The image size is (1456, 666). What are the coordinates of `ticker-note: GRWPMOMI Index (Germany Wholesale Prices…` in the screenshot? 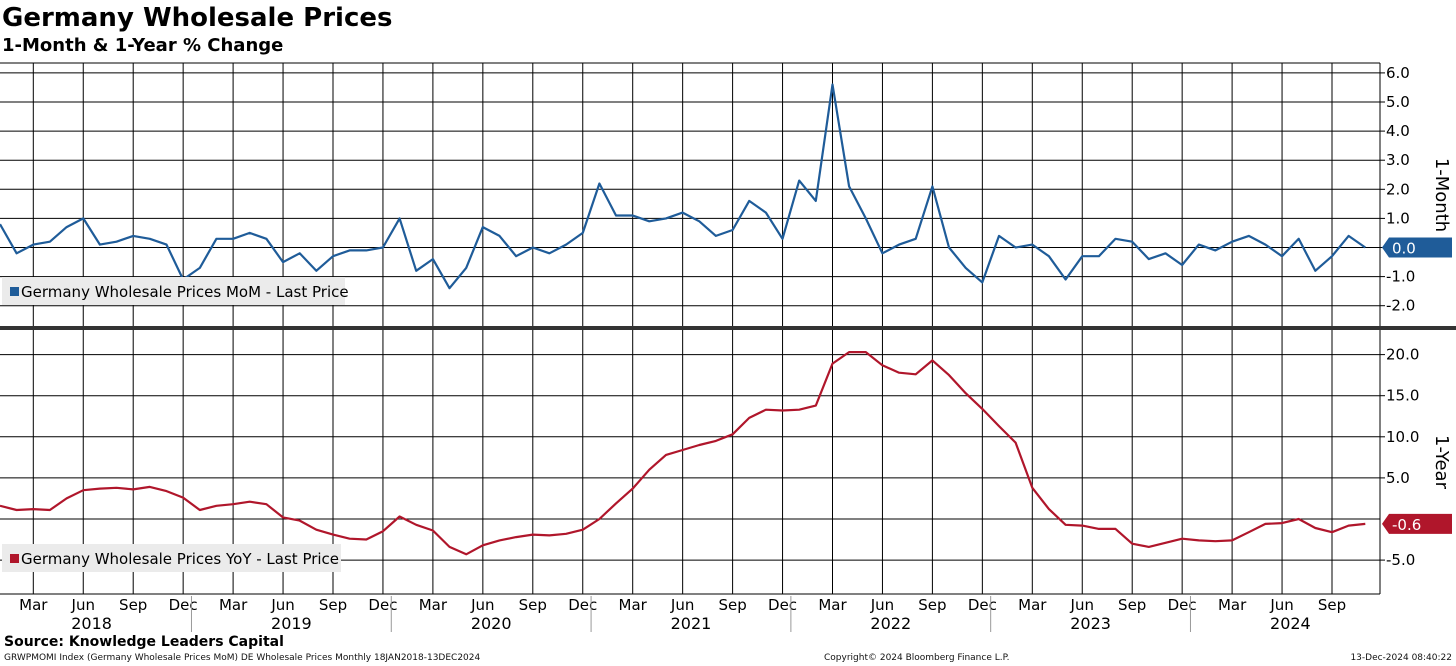 It's located at (242, 658).